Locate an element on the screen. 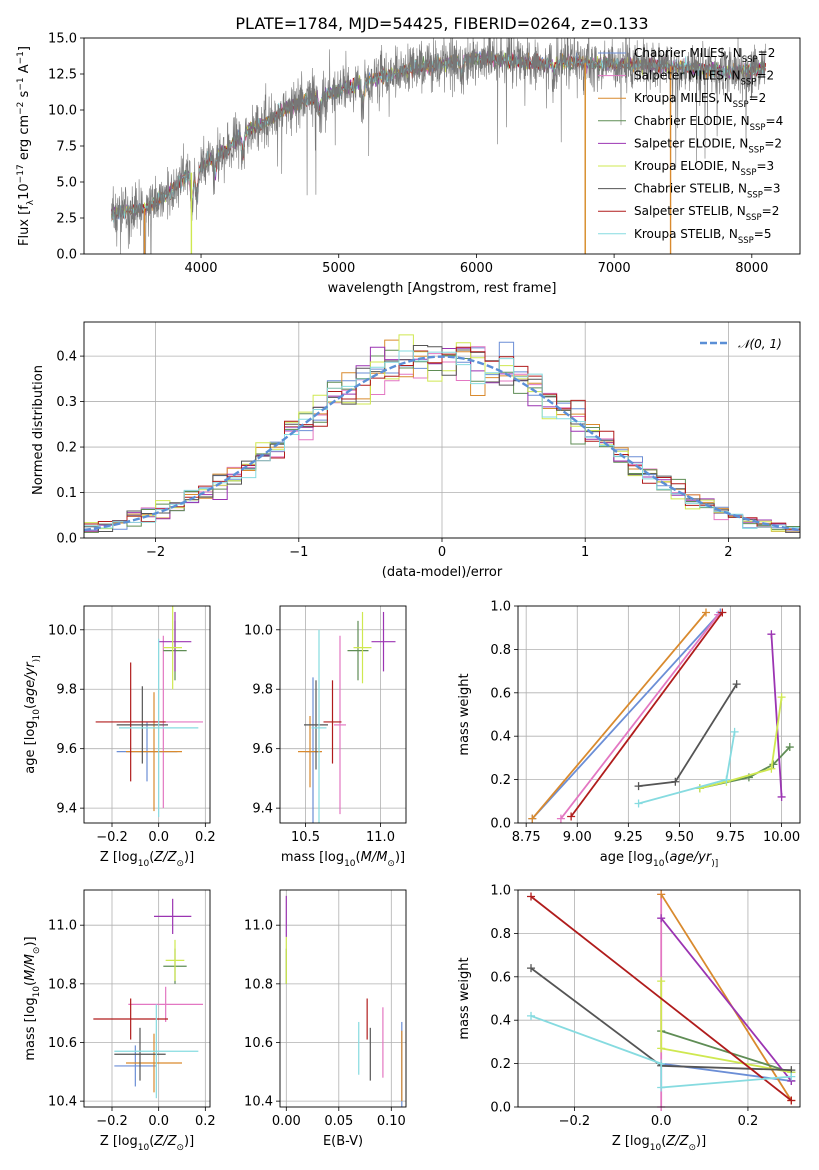 Image resolution: width=819 pixels, height=1170 pixels. x-tick-label: 0.2 is located at coordinates (748, 1121).